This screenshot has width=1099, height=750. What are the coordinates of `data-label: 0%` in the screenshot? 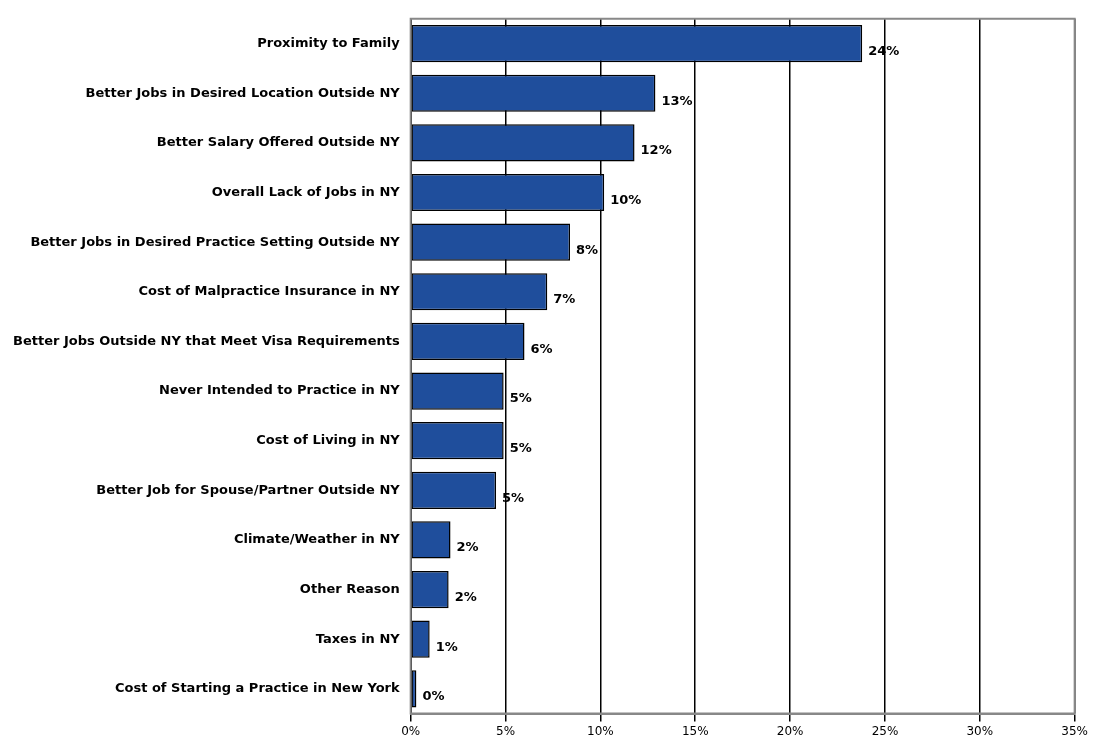 It's located at (433, 696).